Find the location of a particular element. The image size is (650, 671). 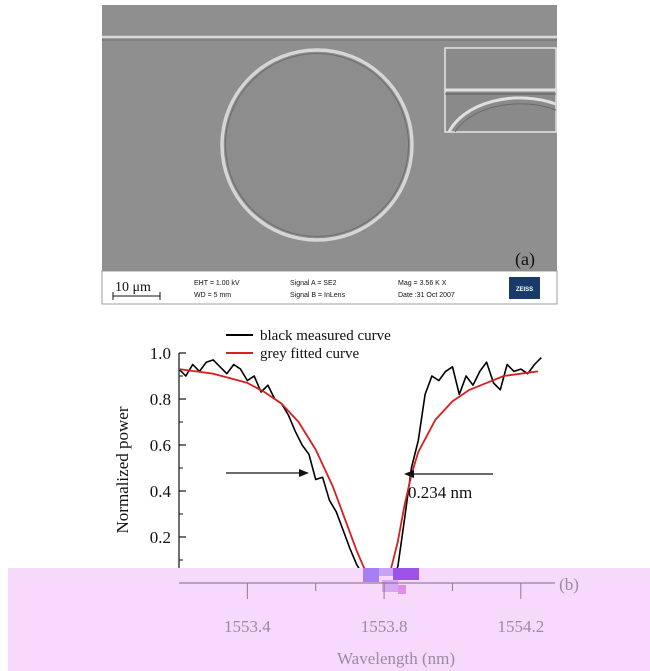

fwhm-label: 0.234 nm is located at coordinates (440, 492).